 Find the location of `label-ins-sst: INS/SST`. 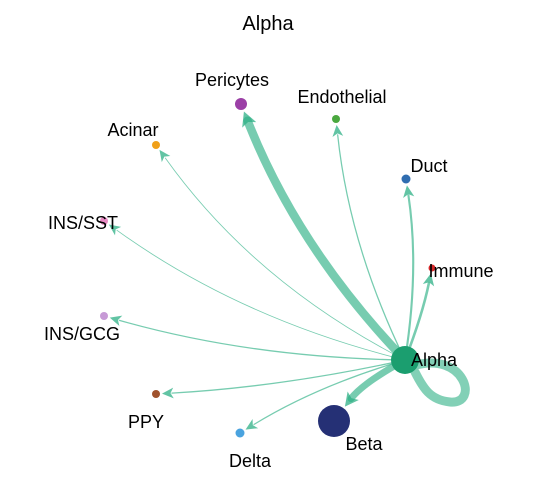

label-ins-sst: INS/SST is located at coordinates (83, 223).